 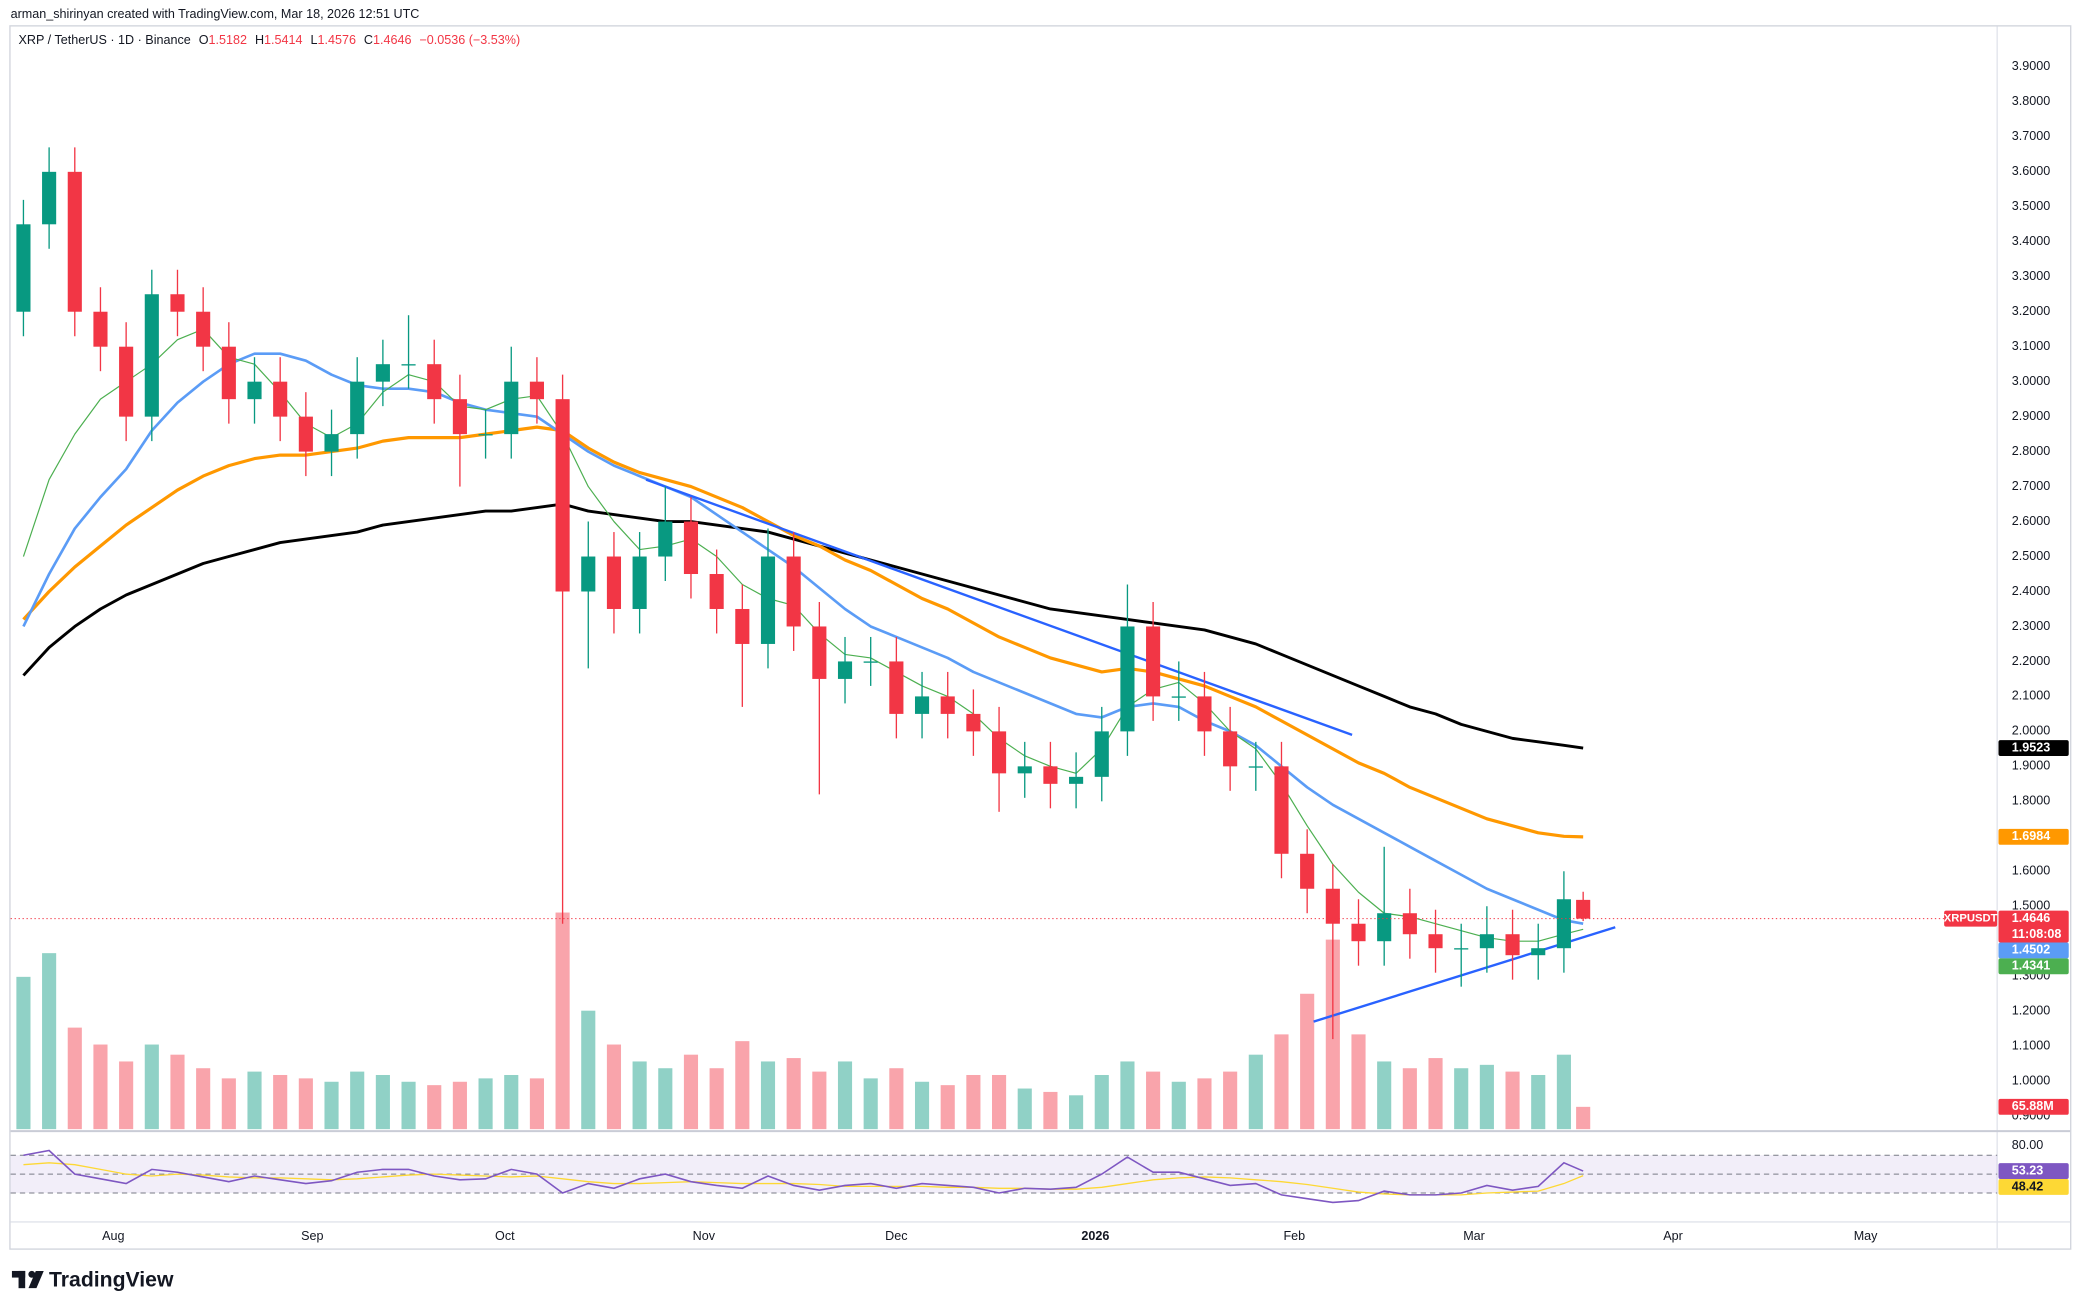 What do you see at coordinates (312, 1236) in the screenshot?
I see `x-tick-label: Sep` at bounding box center [312, 1236].